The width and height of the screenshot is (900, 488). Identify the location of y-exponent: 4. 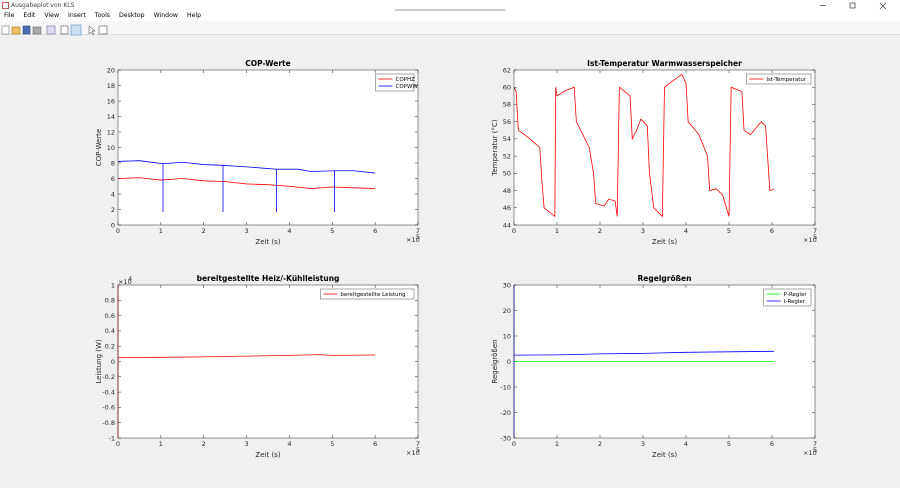
(130, 279).